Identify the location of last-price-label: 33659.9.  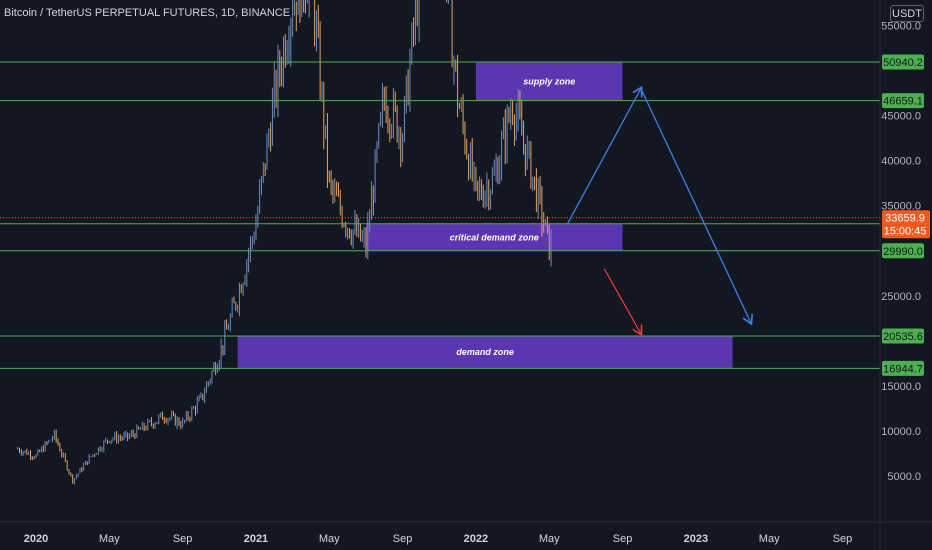
(905, 219).